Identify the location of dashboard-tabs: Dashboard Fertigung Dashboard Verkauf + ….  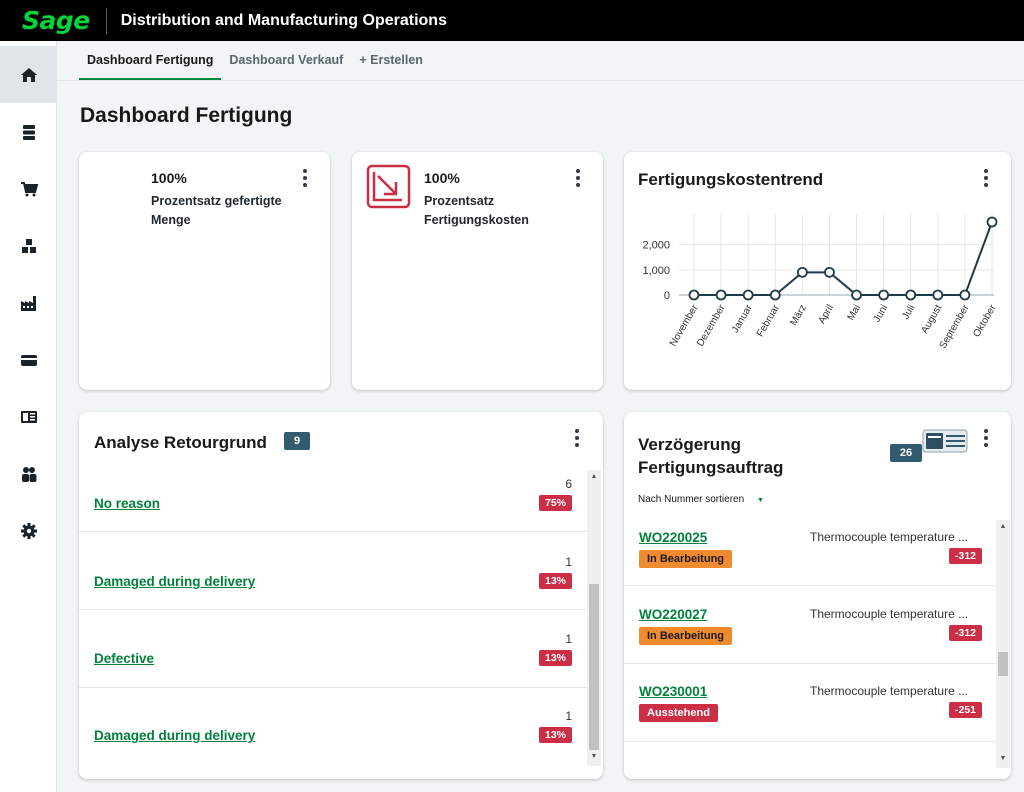
(255, 63).